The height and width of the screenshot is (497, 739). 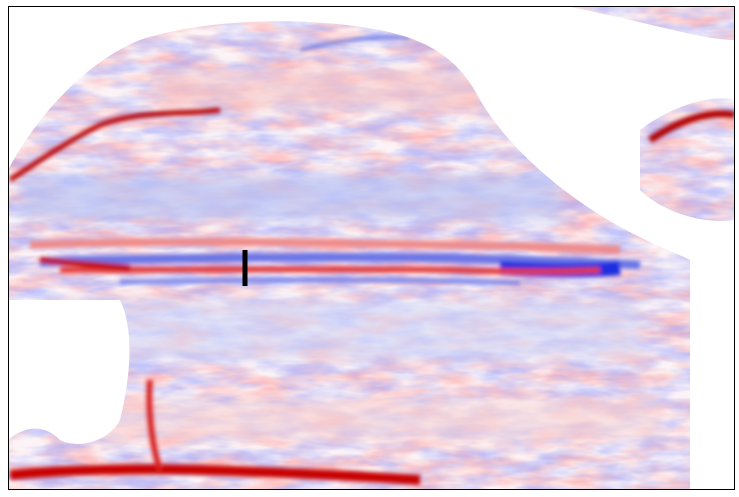 I want to click on australia, so click(x=69, y=372).